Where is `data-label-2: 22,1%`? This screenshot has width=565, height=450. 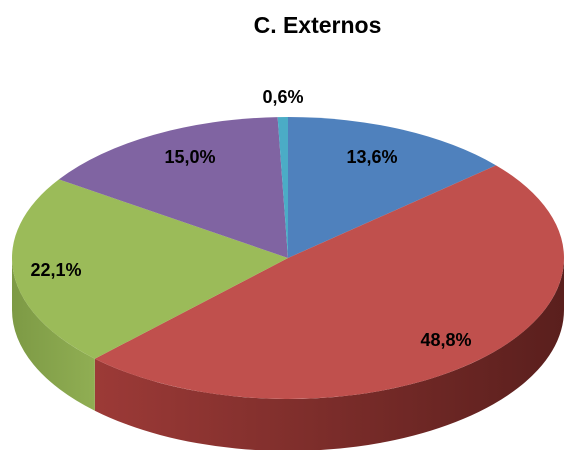 data-label-2: 22,1% is located at coordinates (55, 270).